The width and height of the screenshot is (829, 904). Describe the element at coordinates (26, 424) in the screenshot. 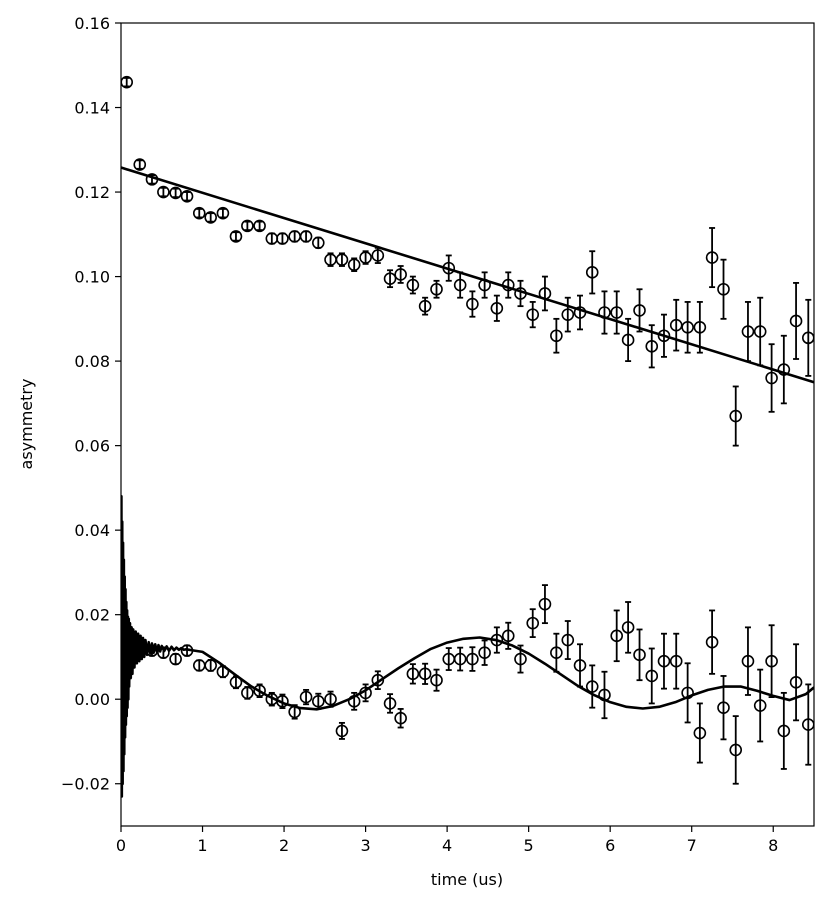

I see `y-axis-label: asymmetry` at that location.